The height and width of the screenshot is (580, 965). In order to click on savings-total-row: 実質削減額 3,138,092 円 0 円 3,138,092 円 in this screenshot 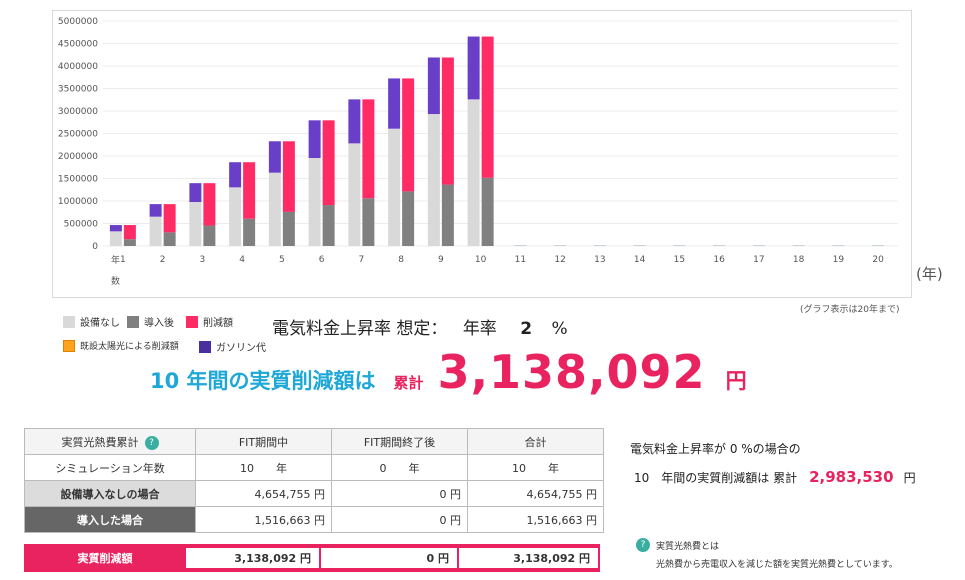, I will do `click(312, 558)`.